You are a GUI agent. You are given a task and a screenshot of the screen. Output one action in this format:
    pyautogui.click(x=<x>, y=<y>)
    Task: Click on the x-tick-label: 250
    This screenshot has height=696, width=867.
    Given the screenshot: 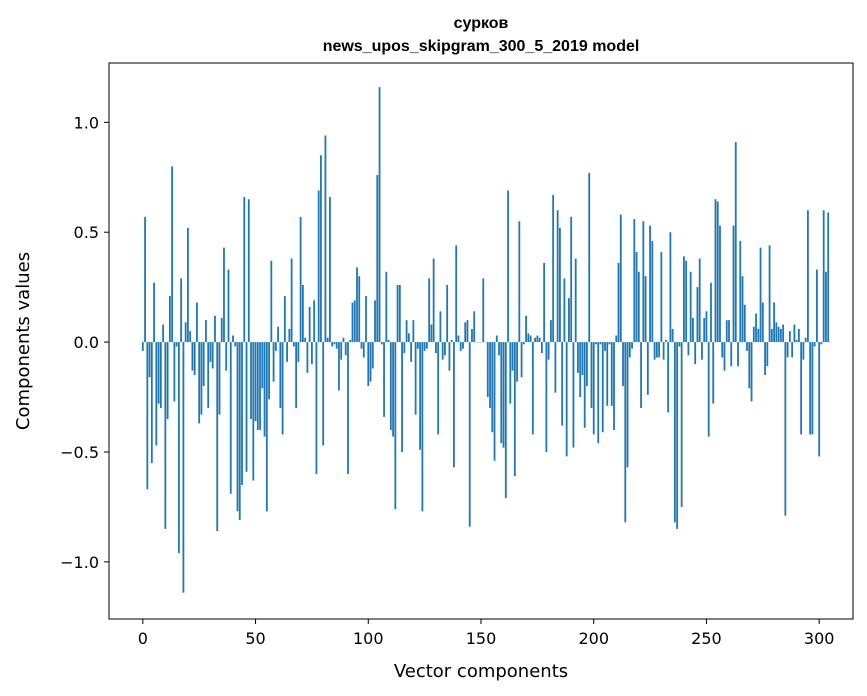 What is the action you would take?
    pyautogui.click(x=706, y=638)
    